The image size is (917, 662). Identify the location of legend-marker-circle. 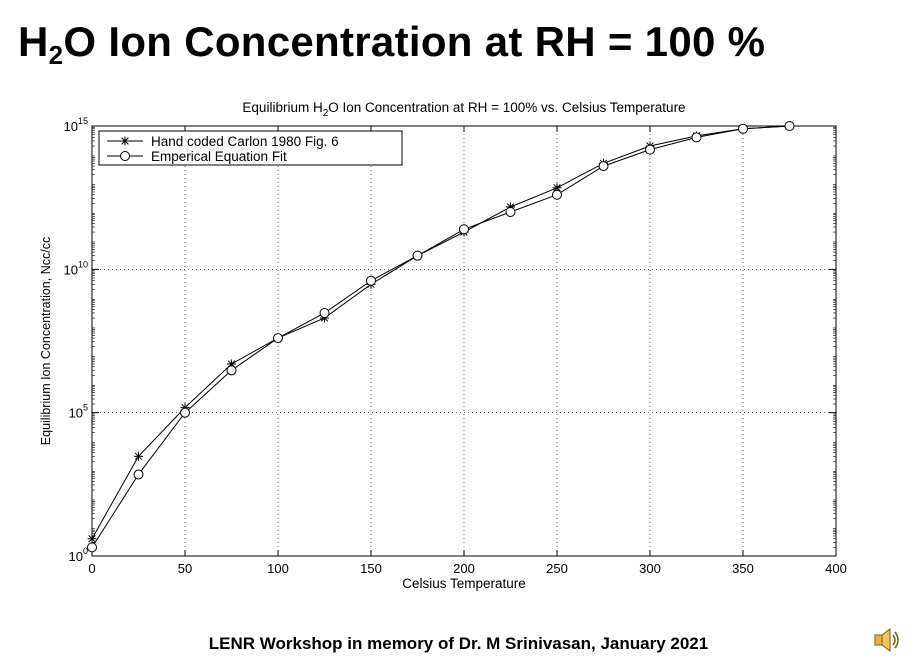
(125, 156).